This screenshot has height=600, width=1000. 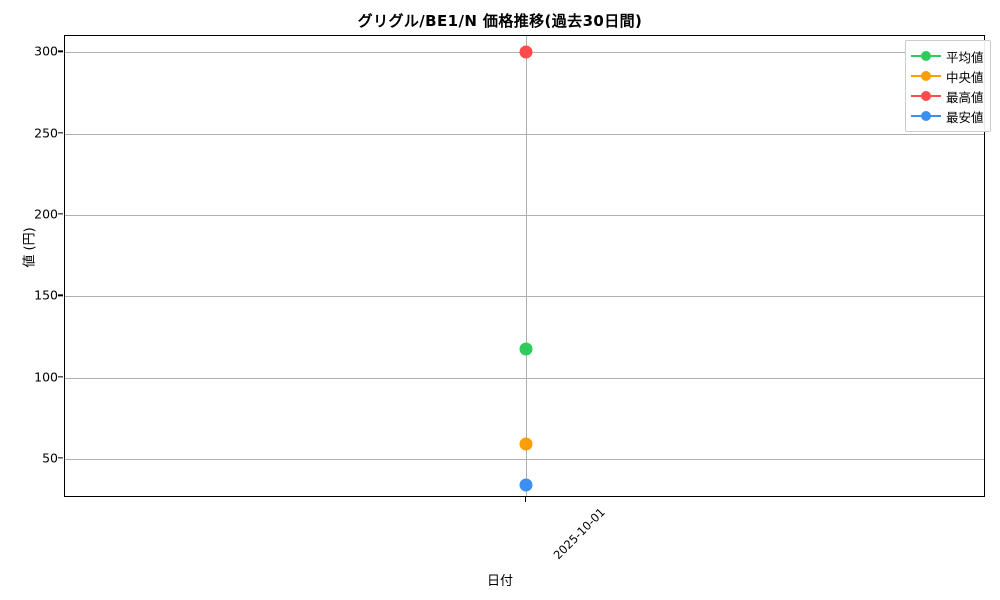 What do you see at coordinates (46, 133) in the screenshot?
I see `y-tick-label: 250` at bounding box center [46, 133].